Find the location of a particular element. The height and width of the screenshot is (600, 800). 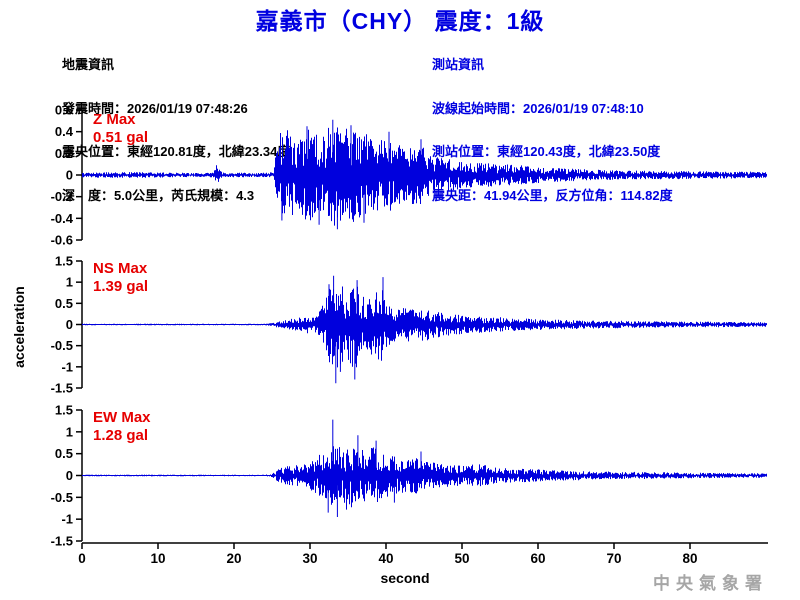

ew-channel-max-label: EW Max 1.28 gal is located at coordinates (122, 426).